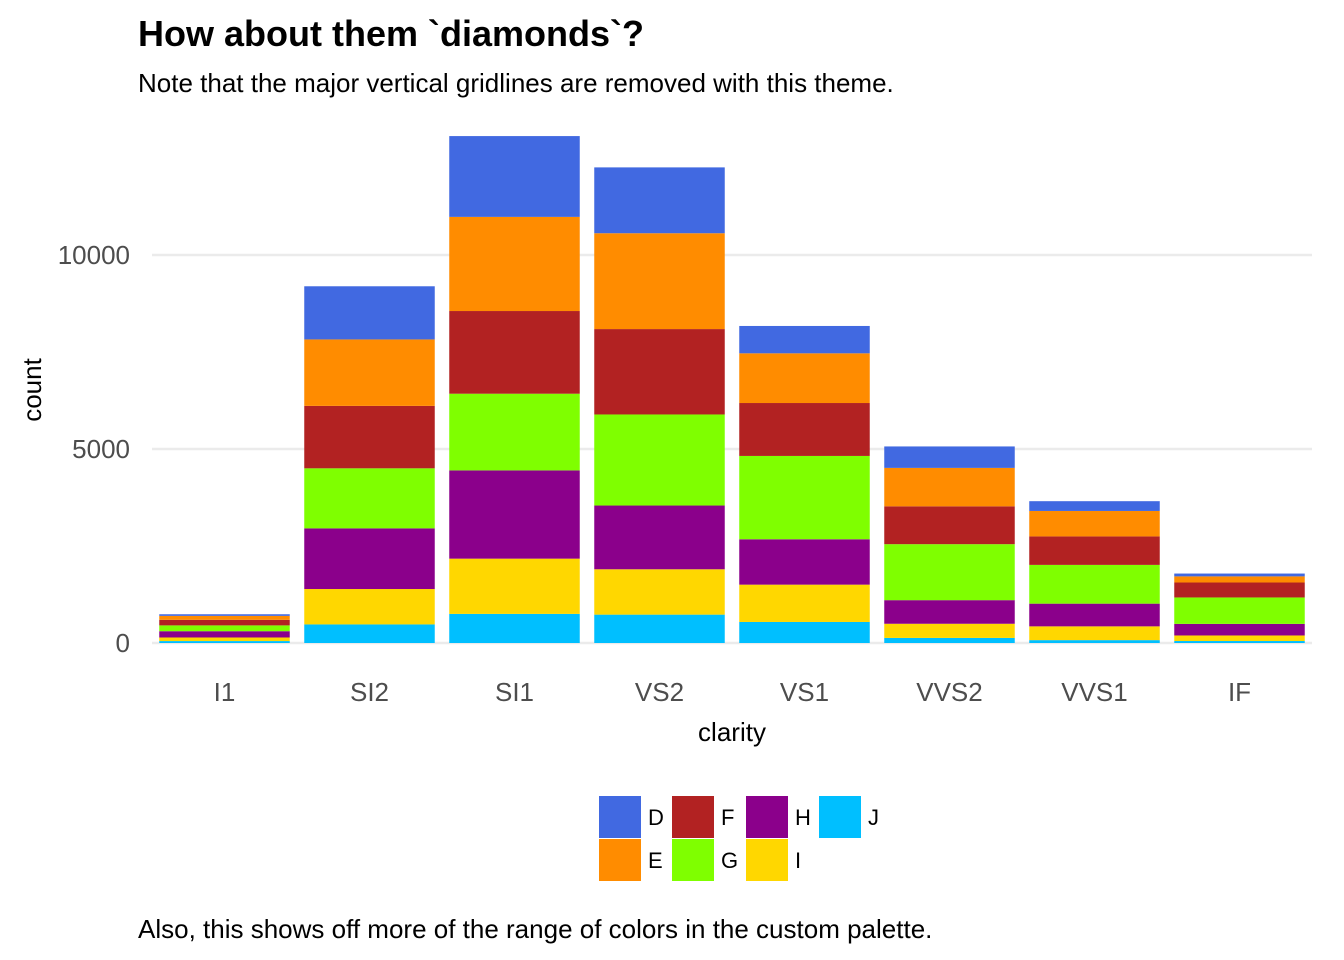 Image resolution: width=1344 pixels, height=960 pixels. What do you see at coordinates (798, 860) in the screenshot?
I see `legend-label-I: I` at bounding box center [798, 860].